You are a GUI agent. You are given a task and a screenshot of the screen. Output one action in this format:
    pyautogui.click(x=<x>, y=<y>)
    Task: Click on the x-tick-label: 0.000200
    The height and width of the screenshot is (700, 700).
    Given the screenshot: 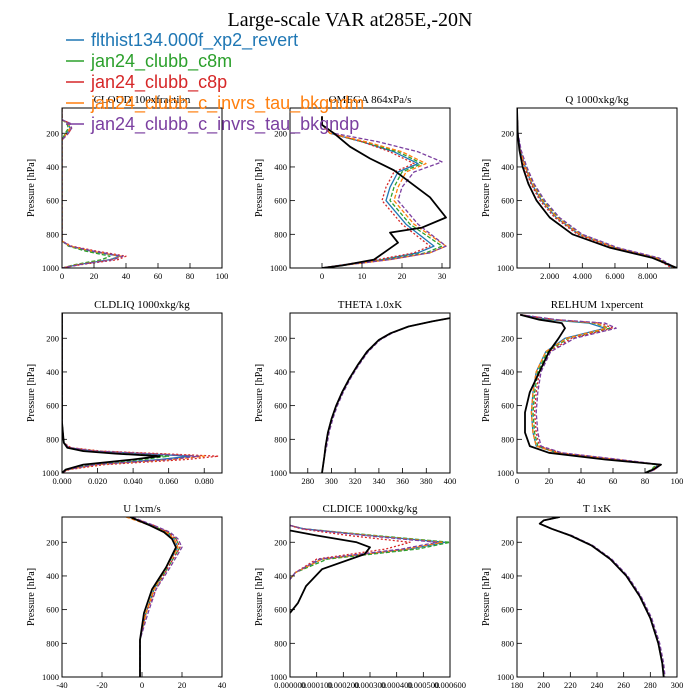 What is the action you would take?
    pyautogui.click(x=343, y=685)
    